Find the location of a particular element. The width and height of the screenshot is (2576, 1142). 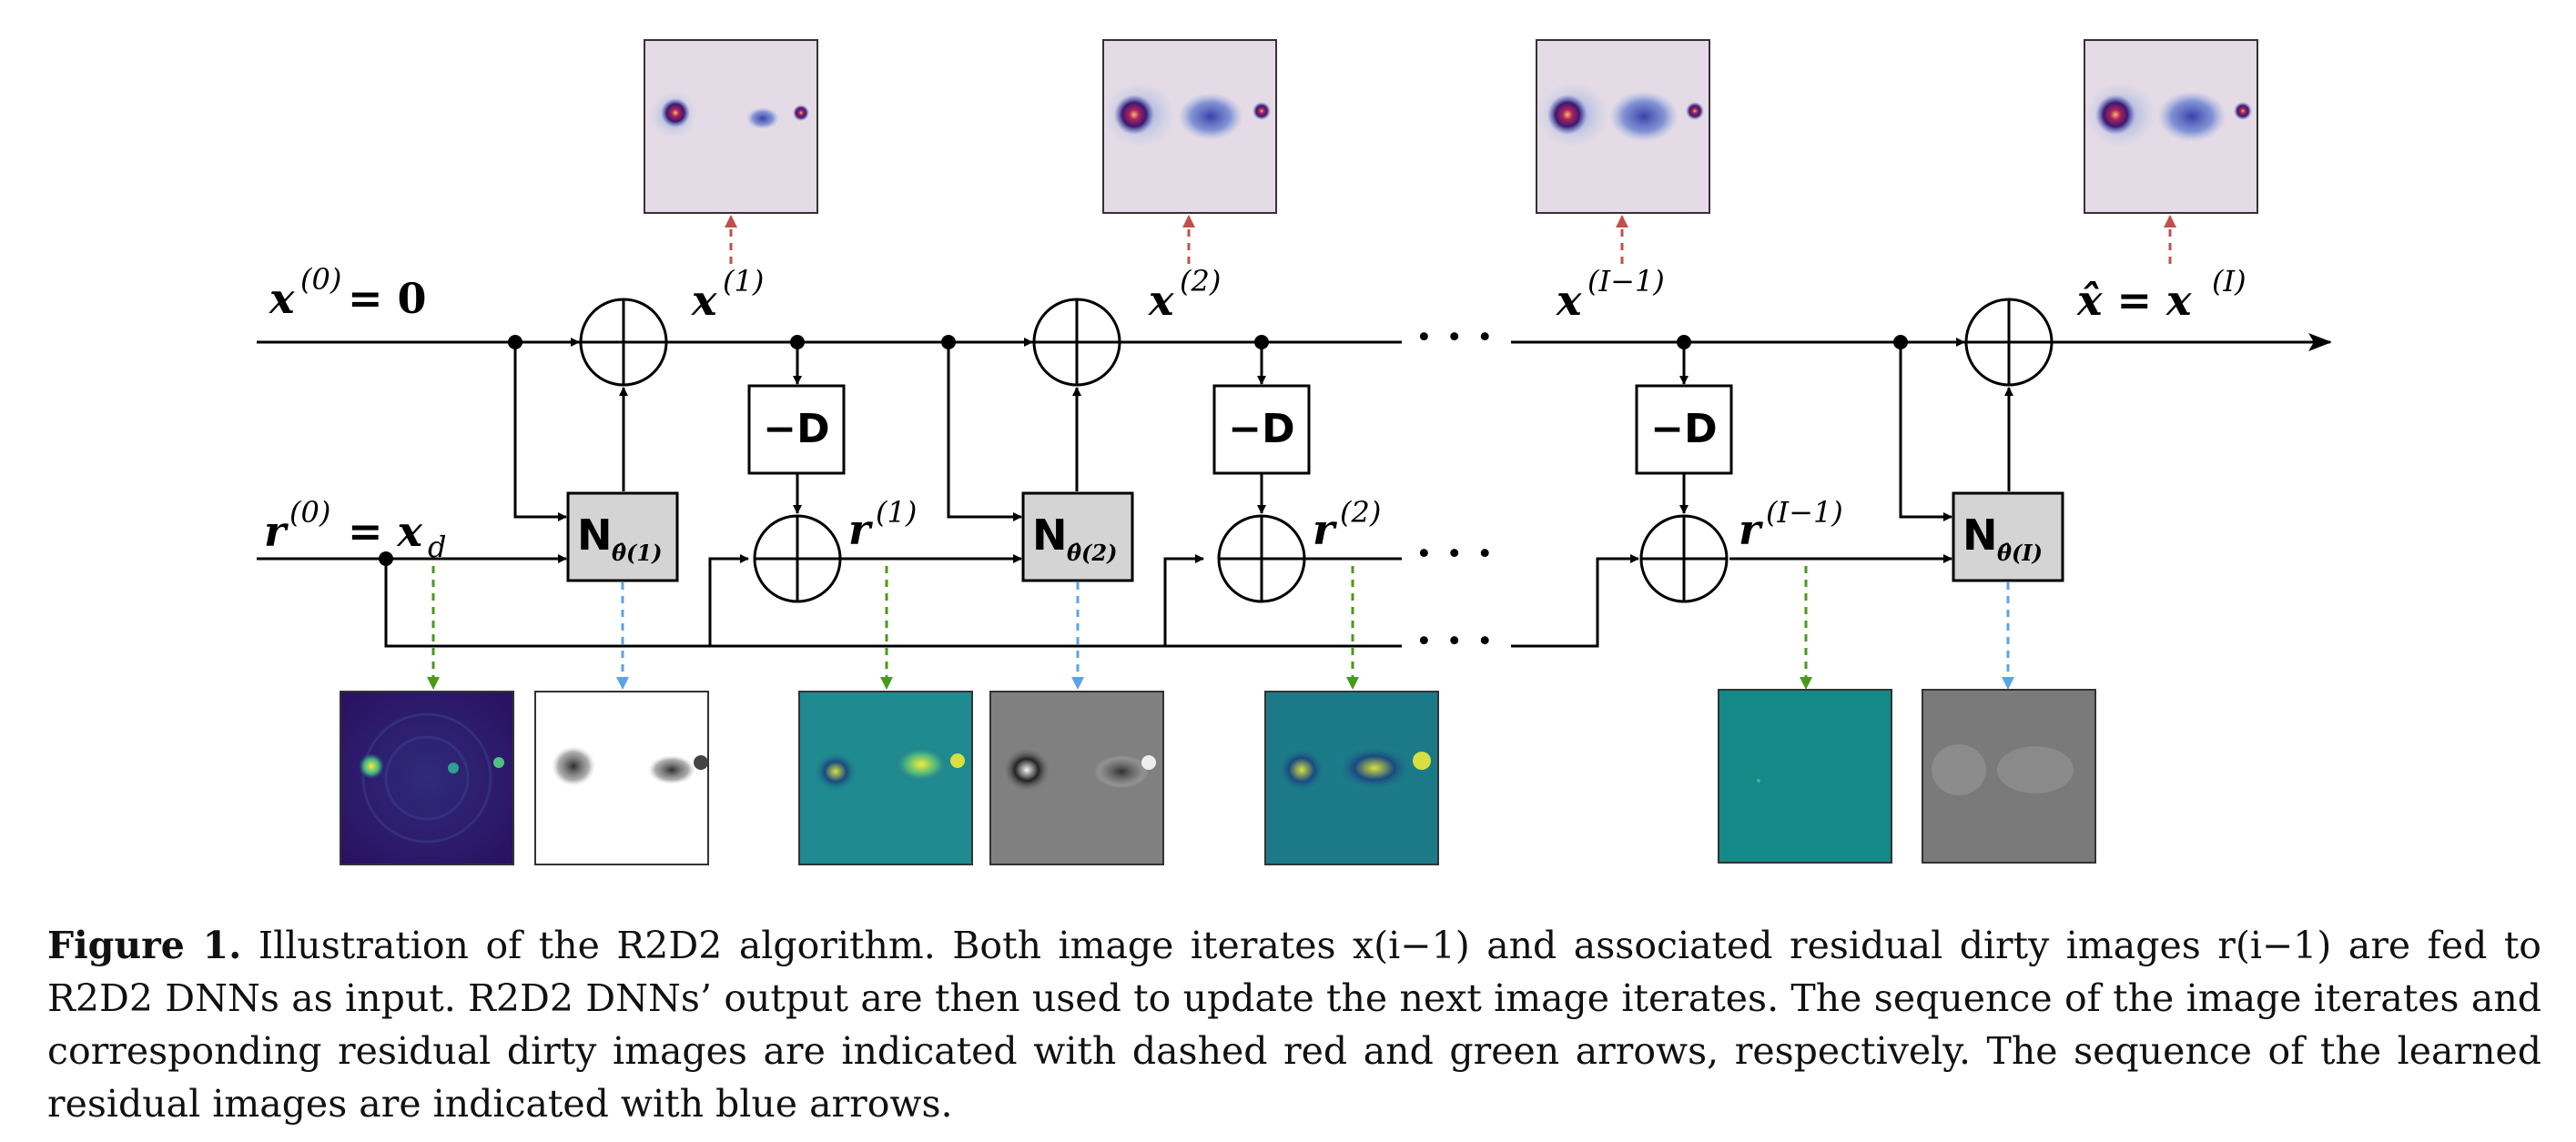

net-sub-I: θ̂(I) is located at coordinates (2020, 553).